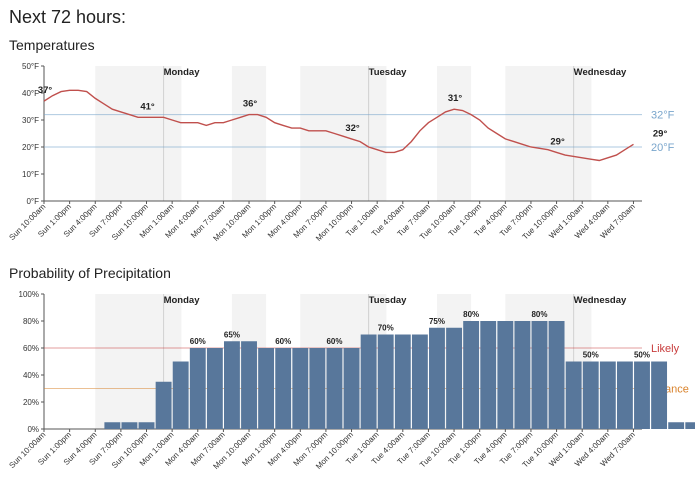  I want to click on temp-reference-label: 32°F, so click(663, 116).